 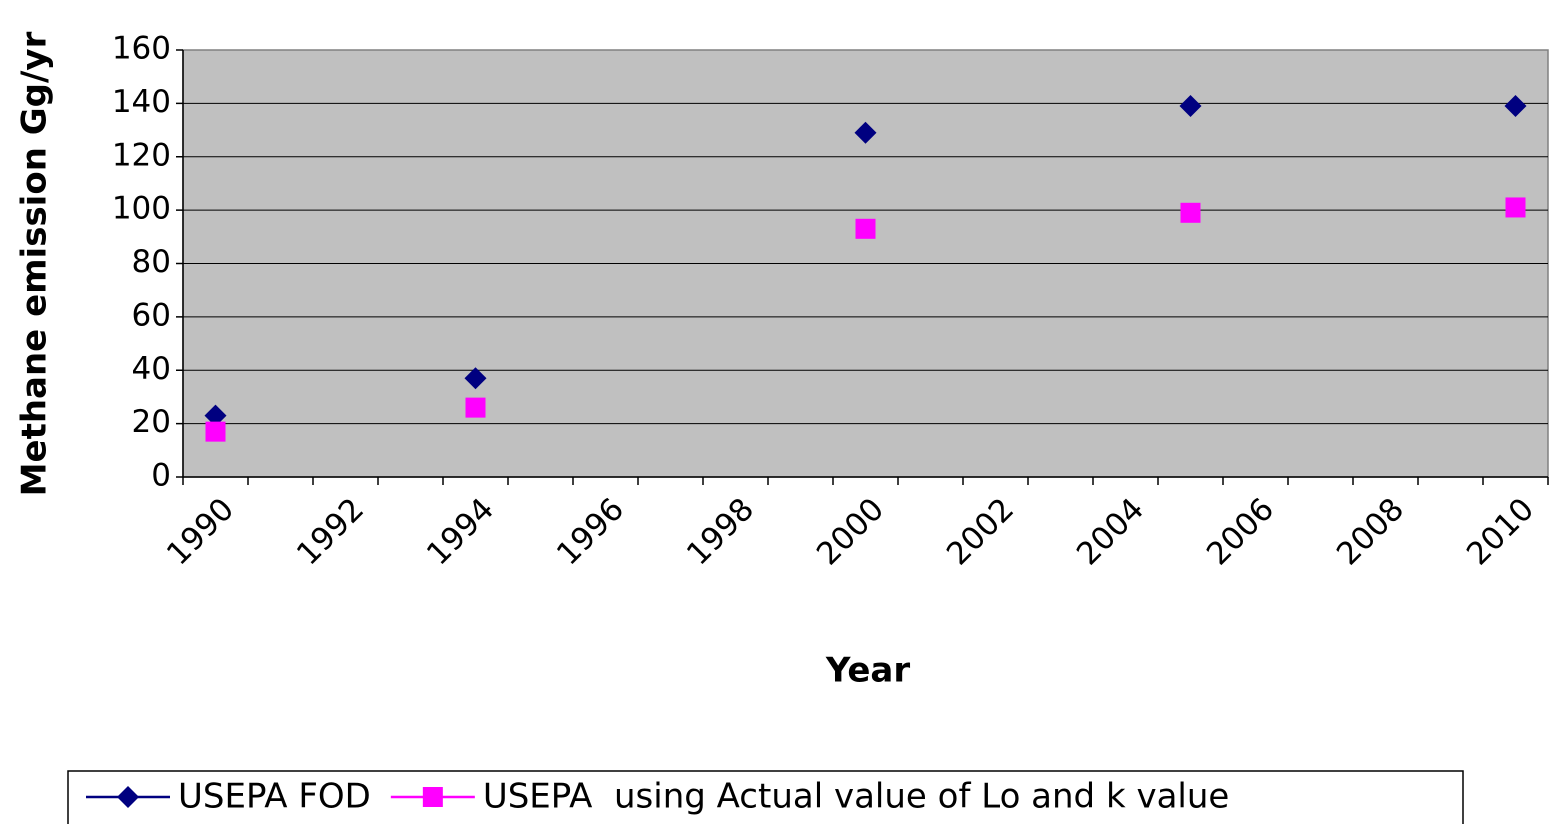 What do you see at coordinates (1240, 531) in the screenshot?
I see `x-tick-label: 2006` at bounding box center [1240, 531].